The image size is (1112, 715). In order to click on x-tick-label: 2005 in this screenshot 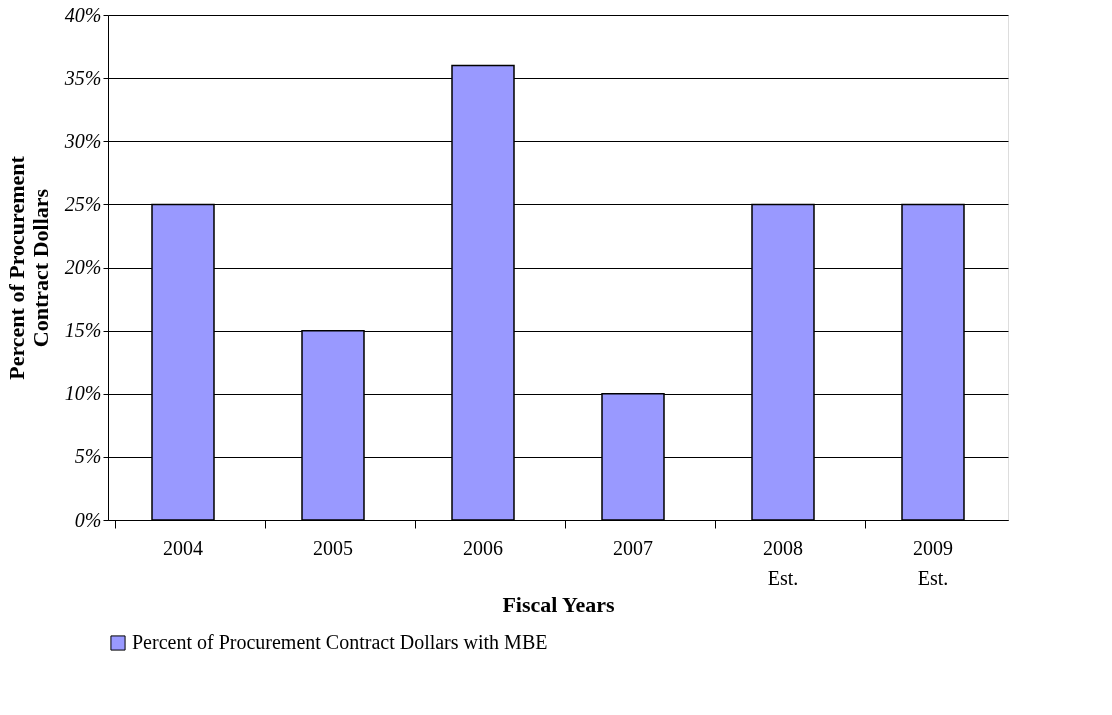, I will do `click(333, 547)`.